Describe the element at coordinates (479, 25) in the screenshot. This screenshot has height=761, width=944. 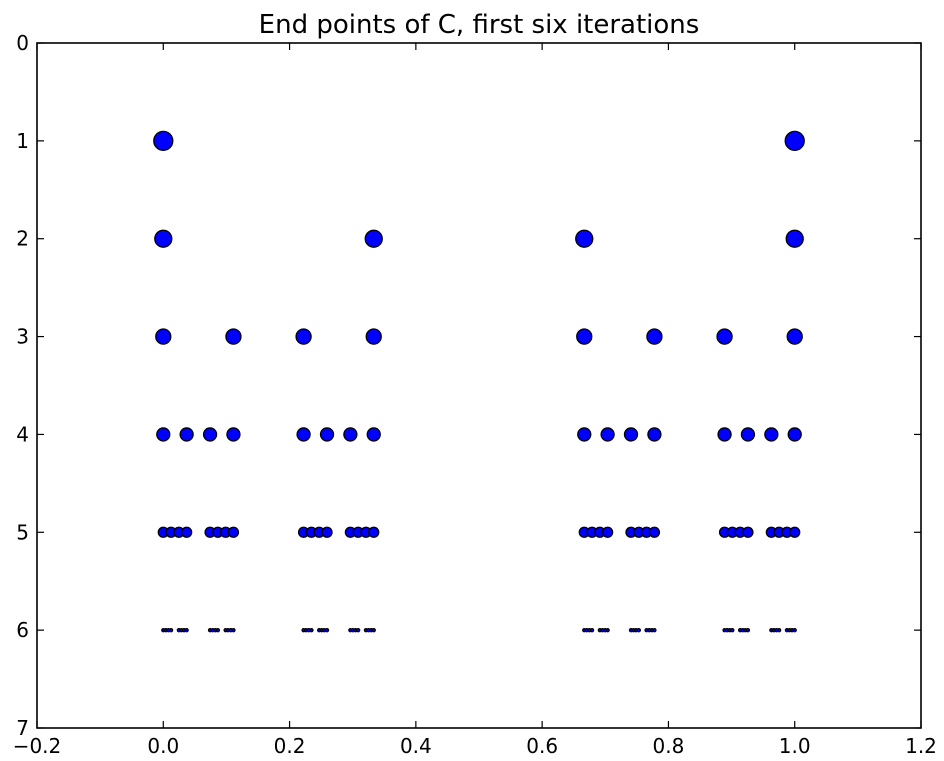
I see `chart-title: End points of C, first six iterations` at that location.